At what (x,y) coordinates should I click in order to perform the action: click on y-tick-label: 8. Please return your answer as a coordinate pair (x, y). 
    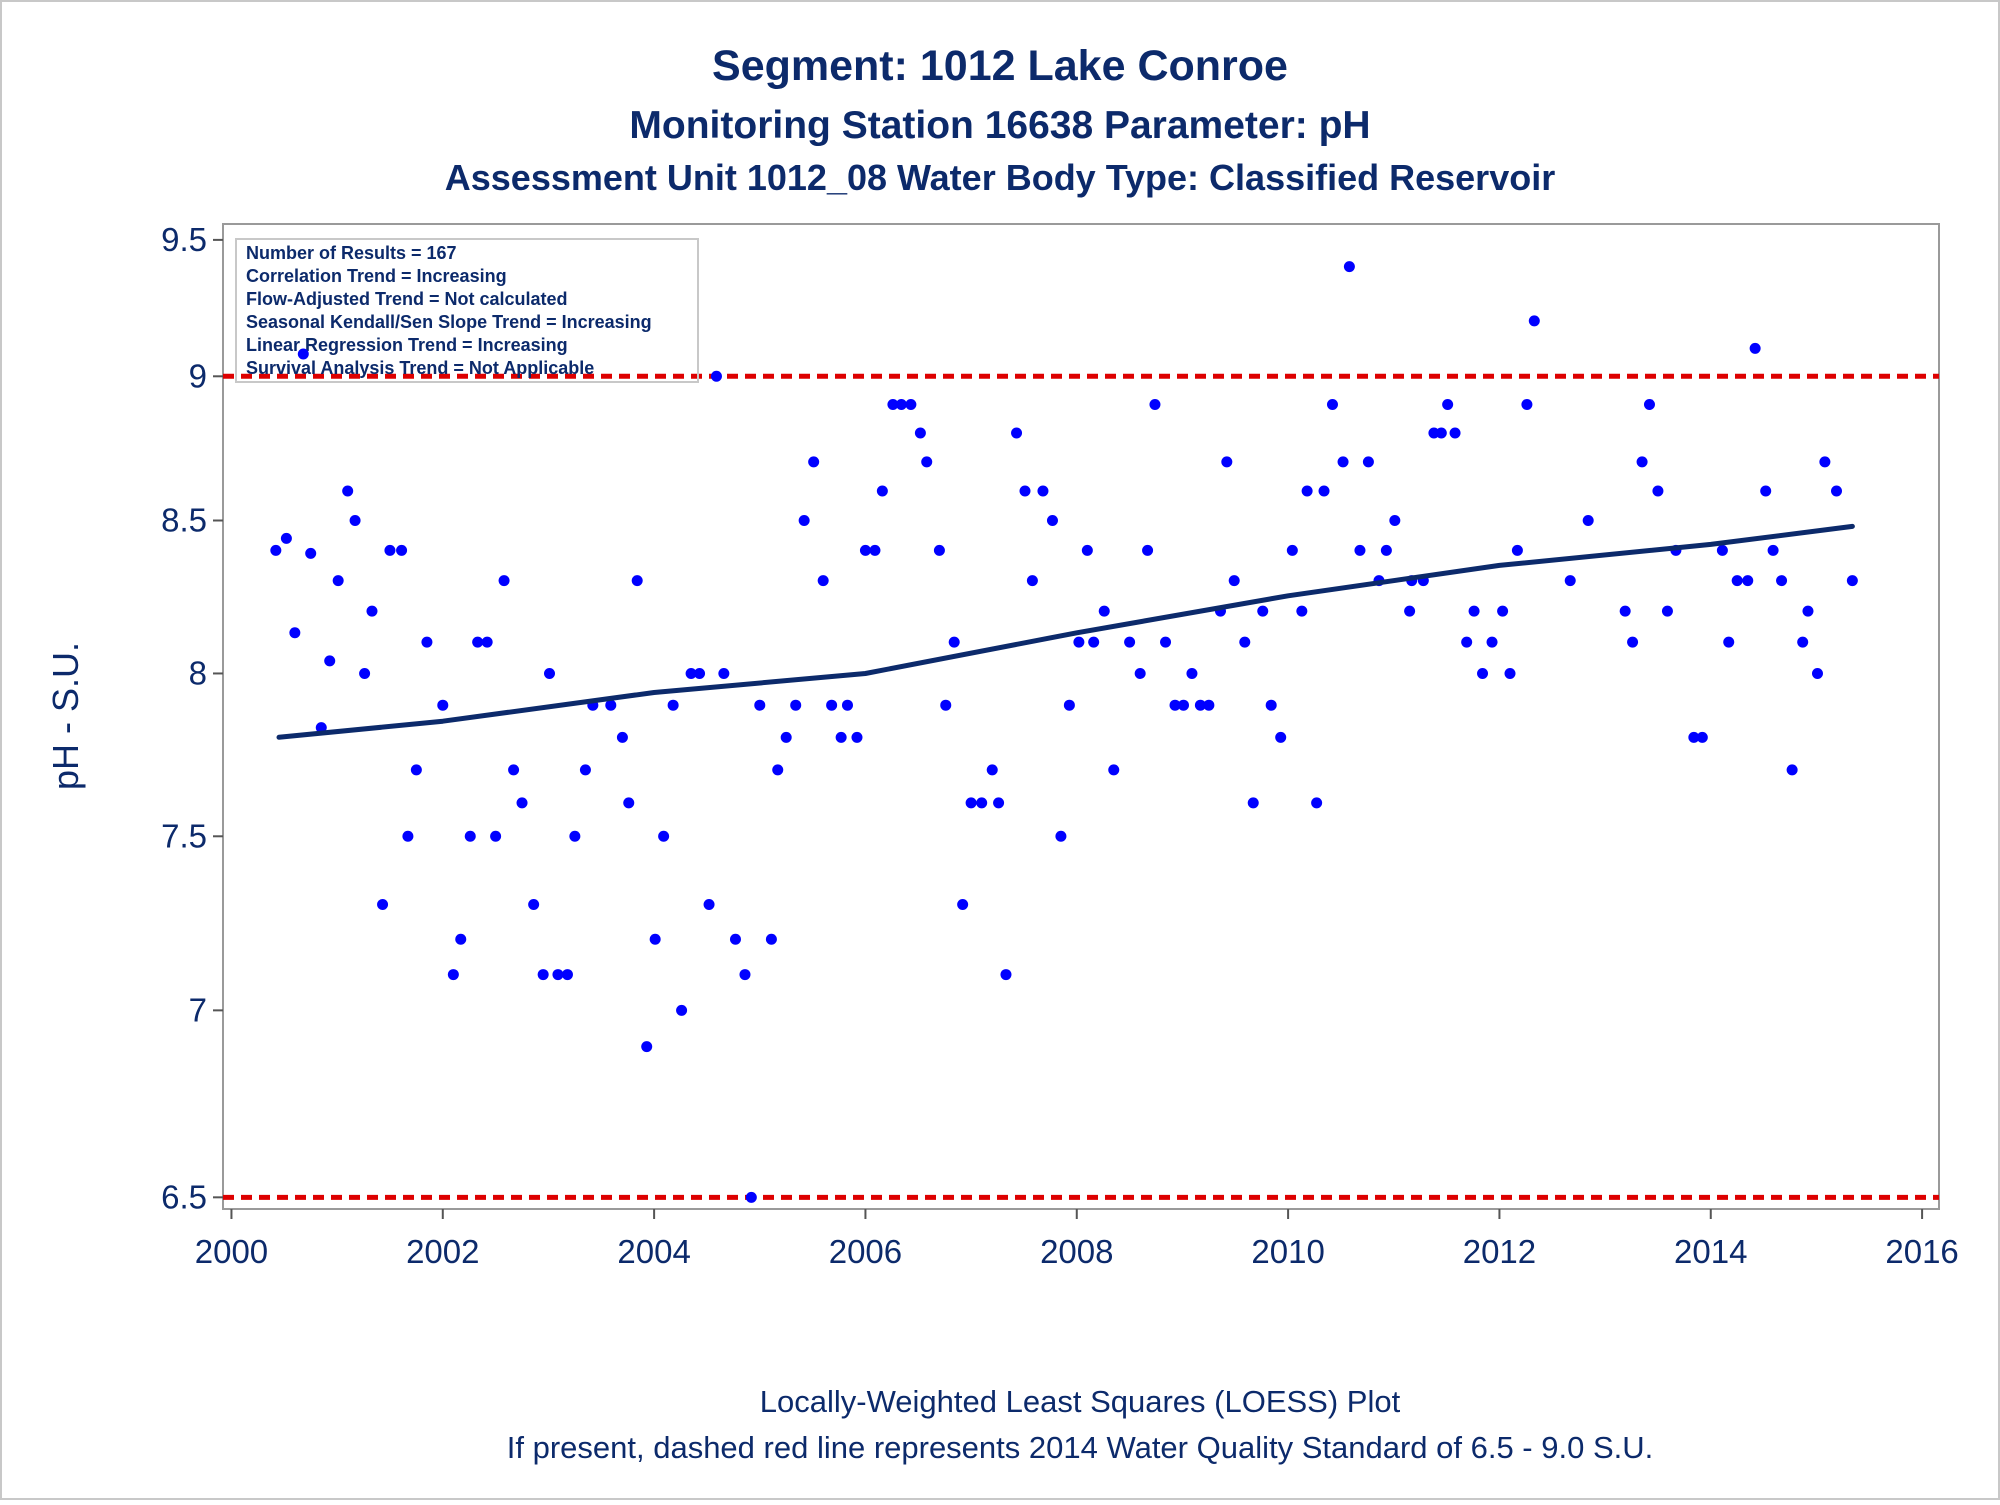
    Looking at the image, I should click on (198, 672).